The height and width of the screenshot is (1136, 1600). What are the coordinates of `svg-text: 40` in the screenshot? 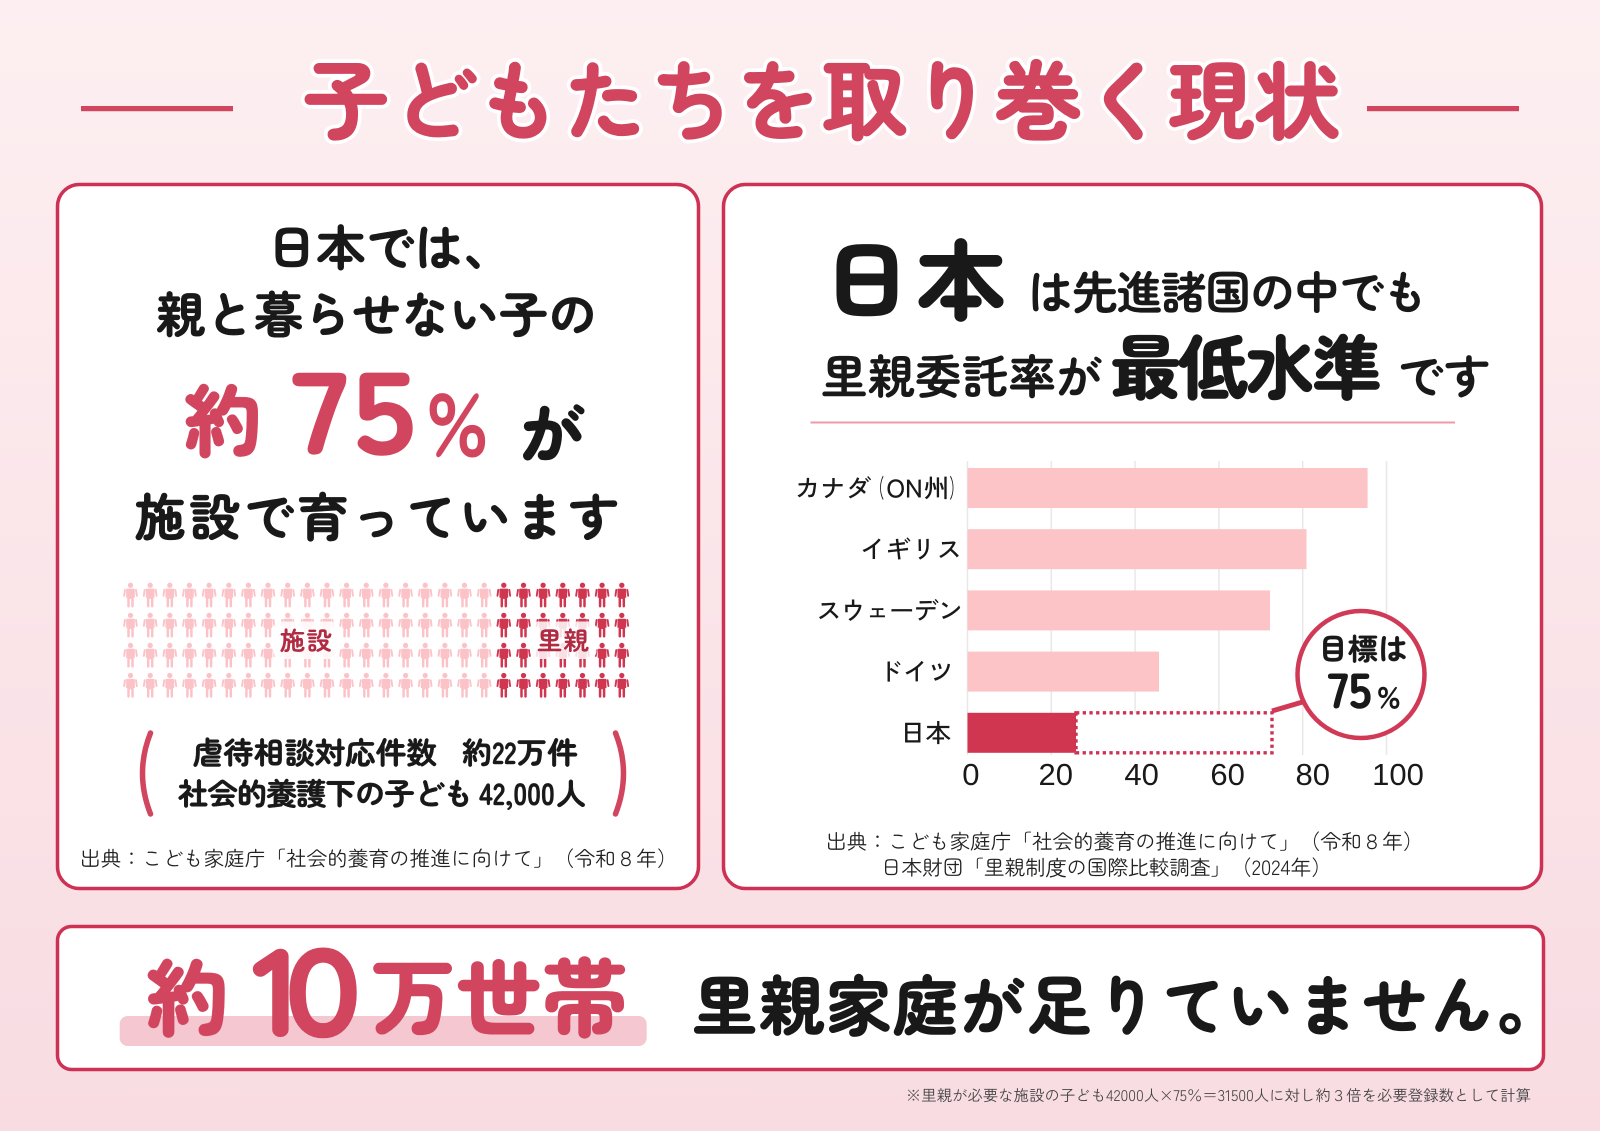 It's located at (1141, 774).